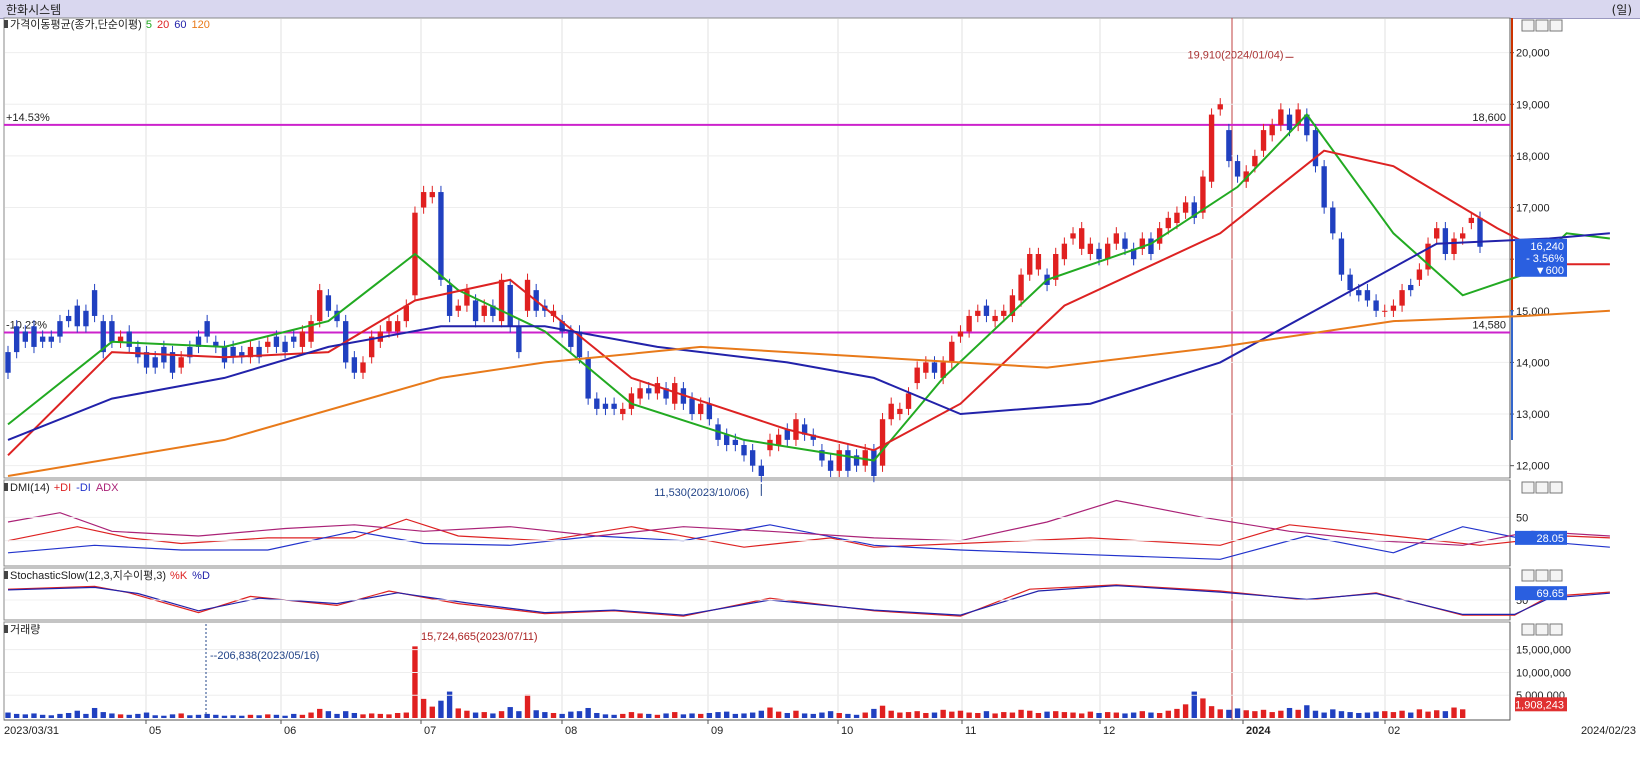  I want to click on x-start-date: 2023/03/31, so click(31, 731).